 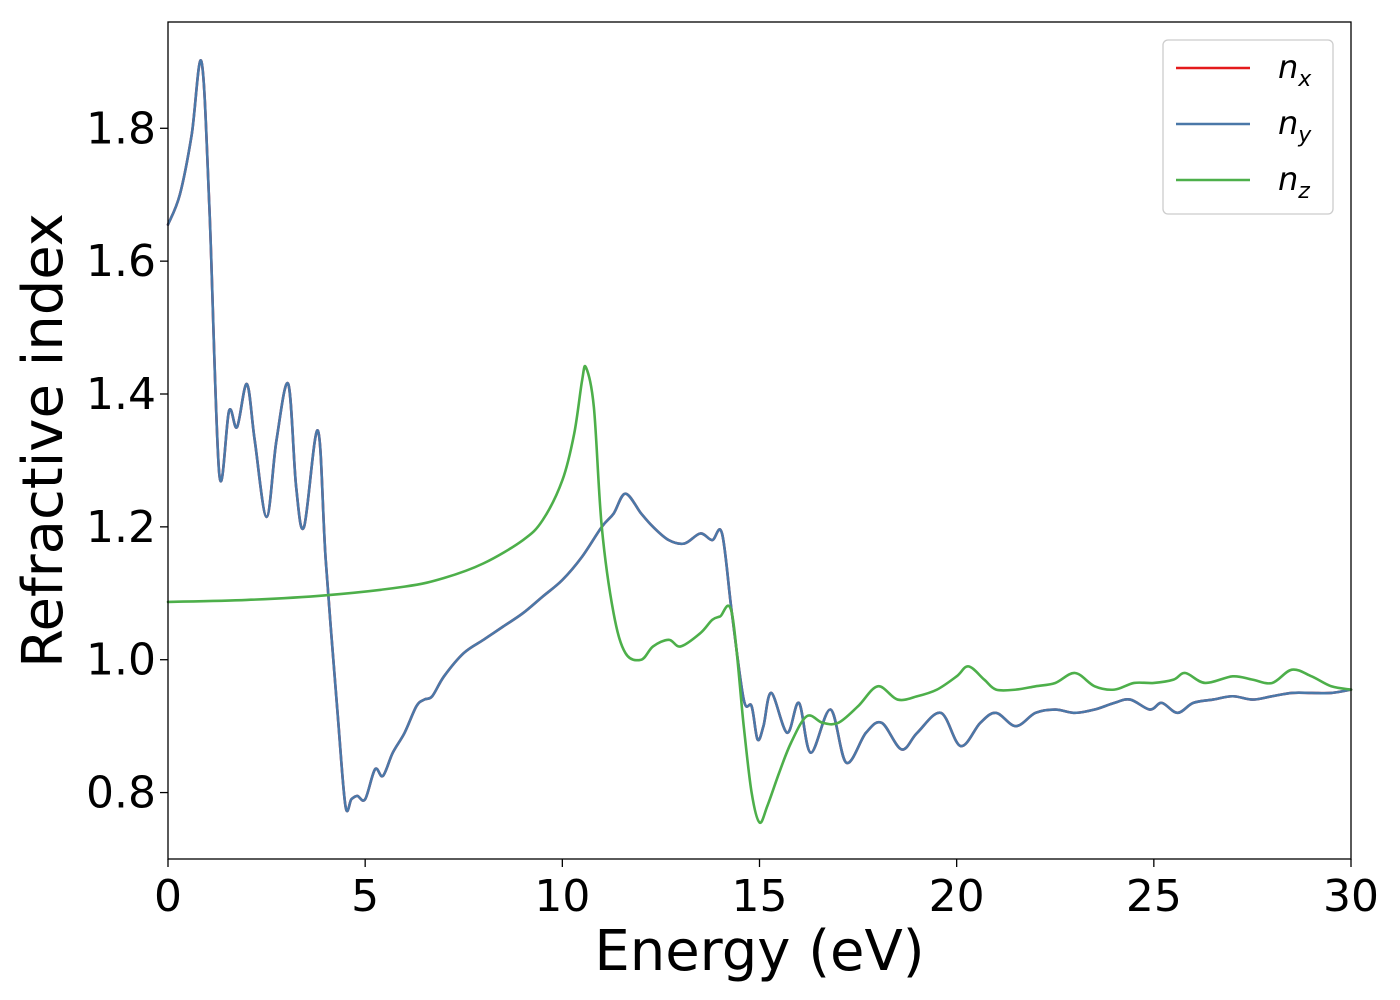 I want to click on x-tick-label: 25, so click(x=1154, y=896).